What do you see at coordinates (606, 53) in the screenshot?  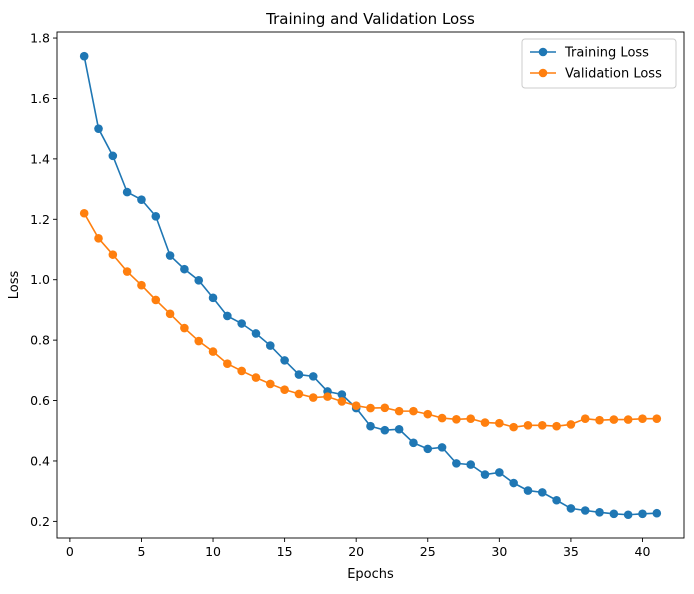 I see `legend-label: Training Loss` at bounding box center [606, 53].